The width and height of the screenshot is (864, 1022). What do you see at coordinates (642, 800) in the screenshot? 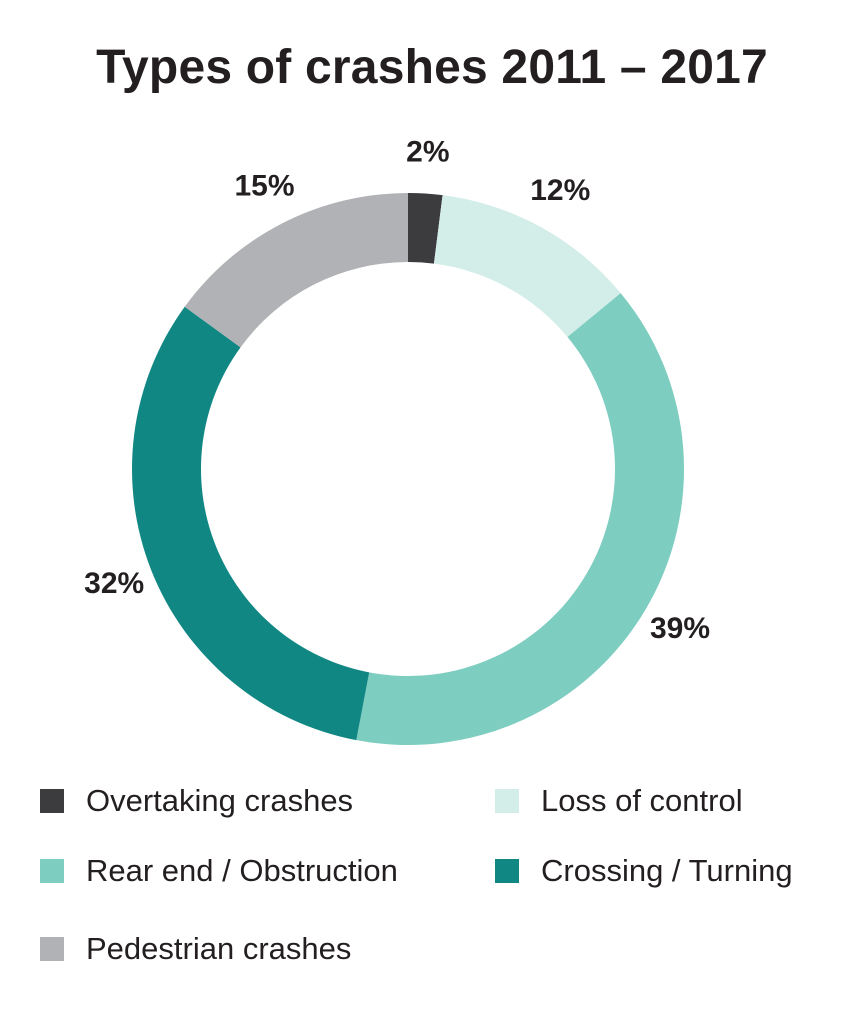
I see `legend-label: Loss of control` at bounding box center [642, 800].